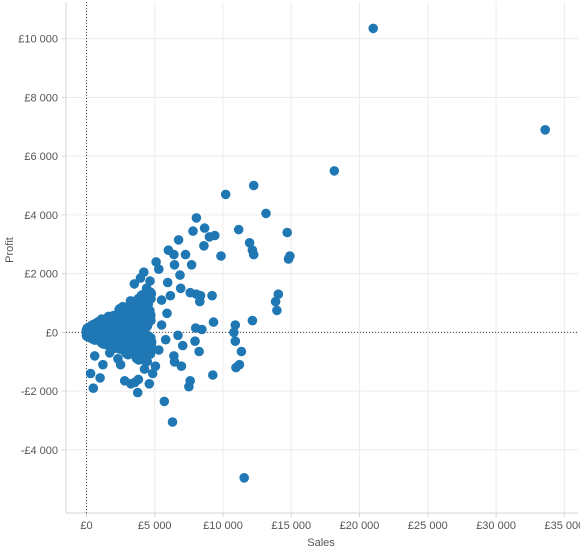  What do you see at coordinates (562, 526) in the screenshot?
I see `x-tick-label: £35 000` at bounding box center [562, 526].